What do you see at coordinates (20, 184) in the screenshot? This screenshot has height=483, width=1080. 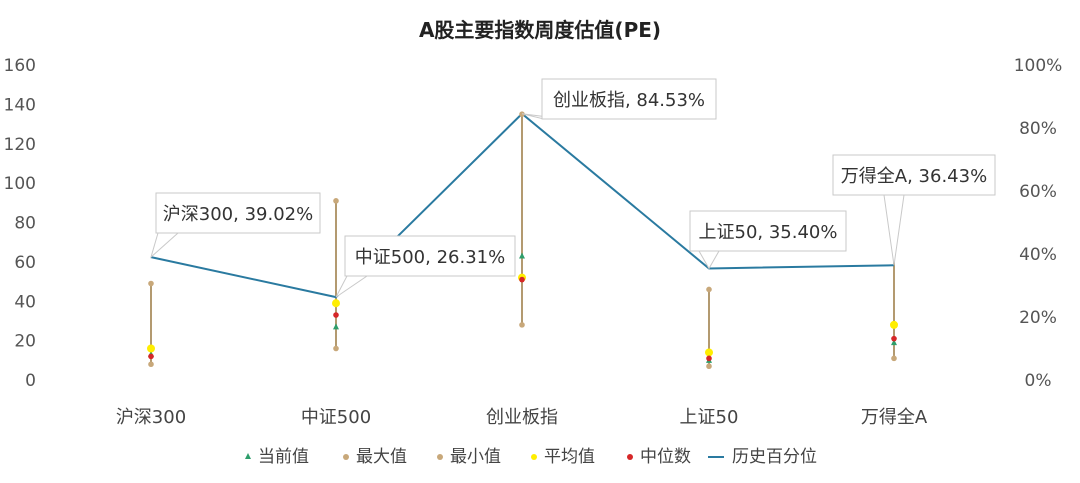 I see `y-left-tick-label: 100` at bounding box center [20, 184].